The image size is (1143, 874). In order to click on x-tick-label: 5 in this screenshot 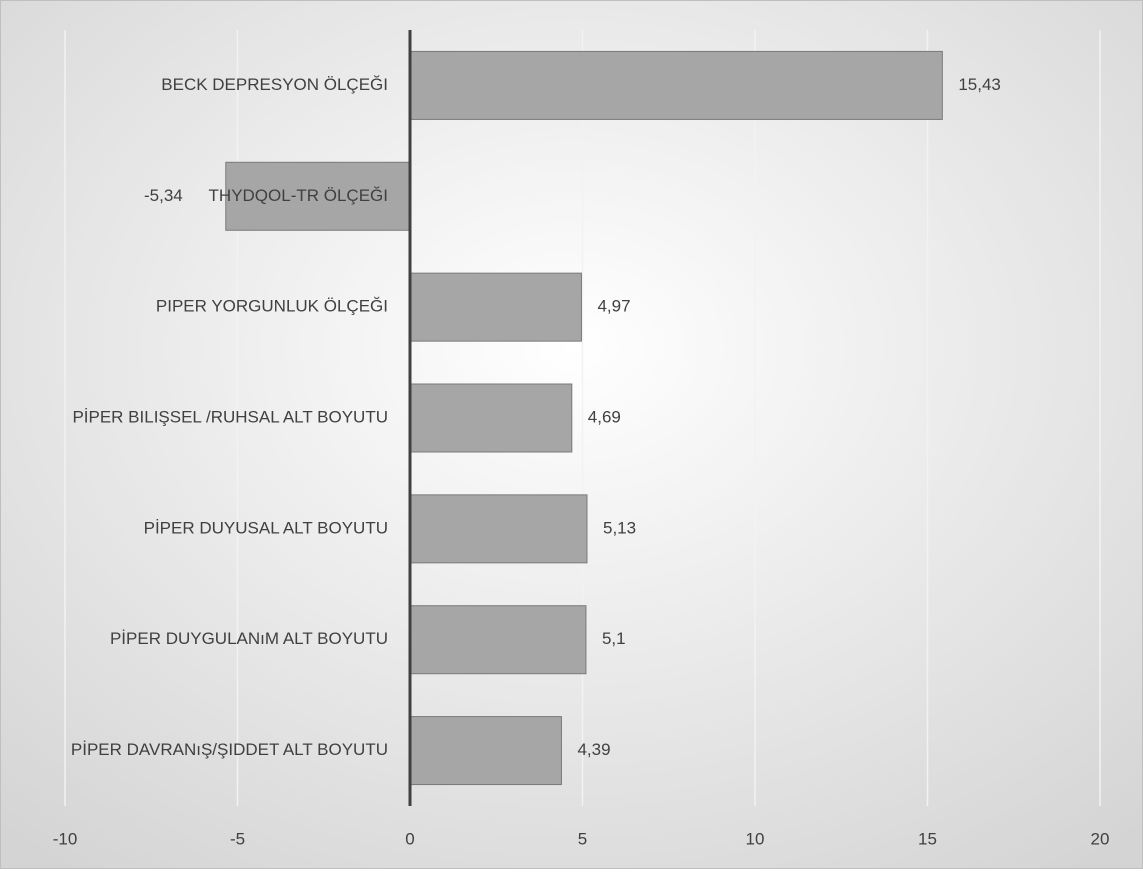, I will do `click(582, 838)`.